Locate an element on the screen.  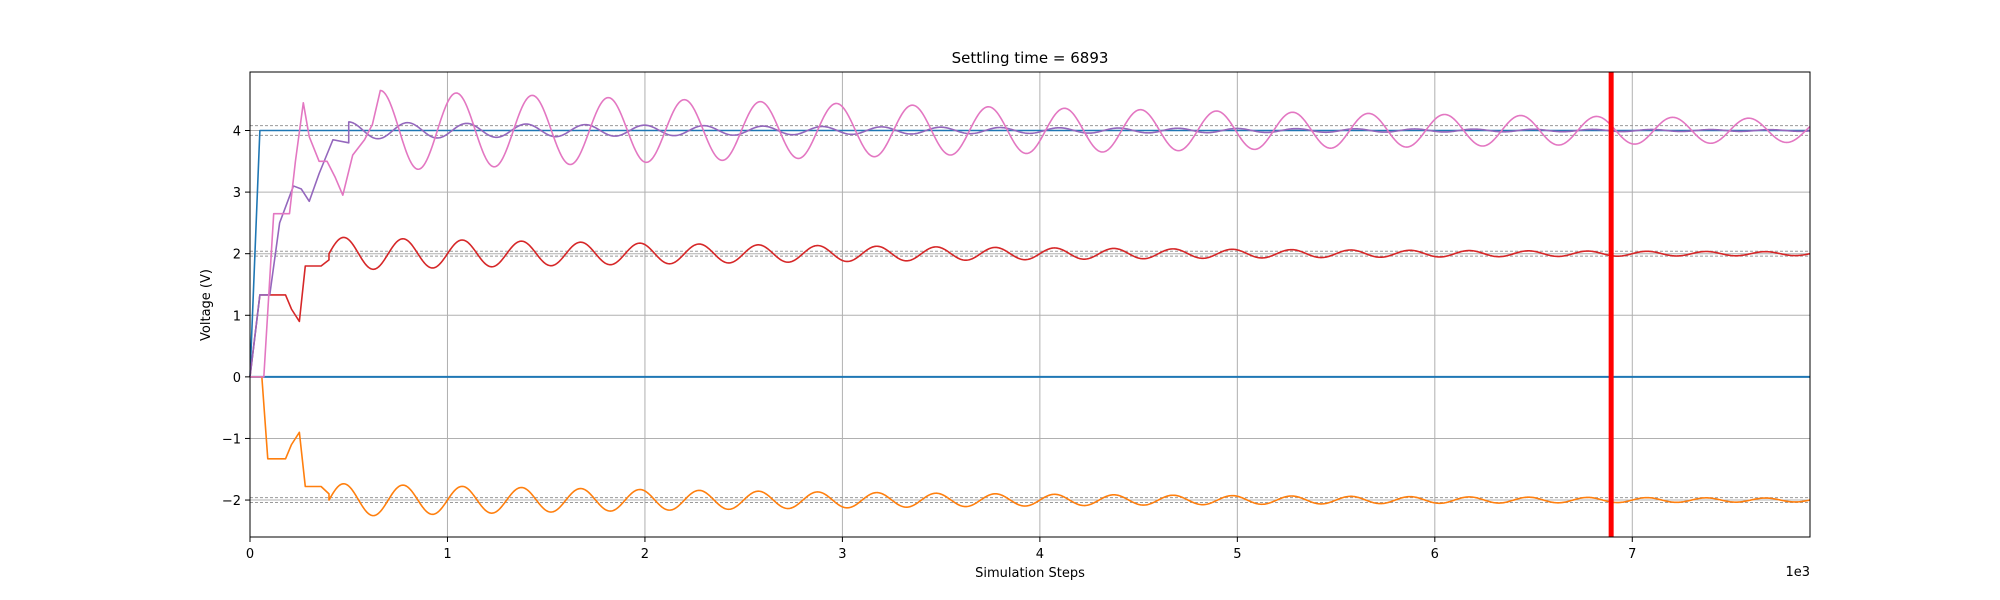
x-axis-label: Simulation Steps is located at coordinates (1030, 573).